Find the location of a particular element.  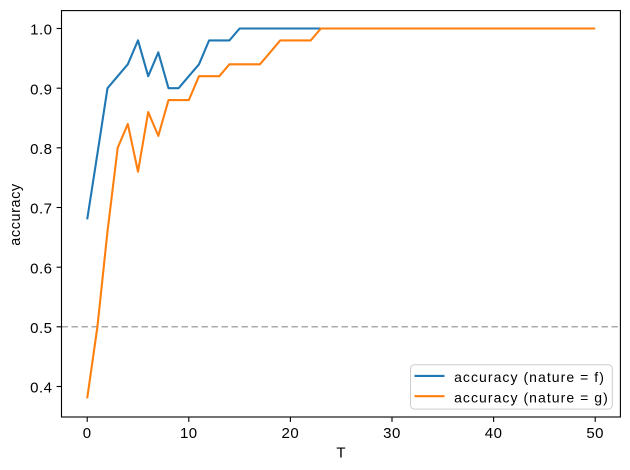

svg-text: 40 is located at coordinates (494, 433).